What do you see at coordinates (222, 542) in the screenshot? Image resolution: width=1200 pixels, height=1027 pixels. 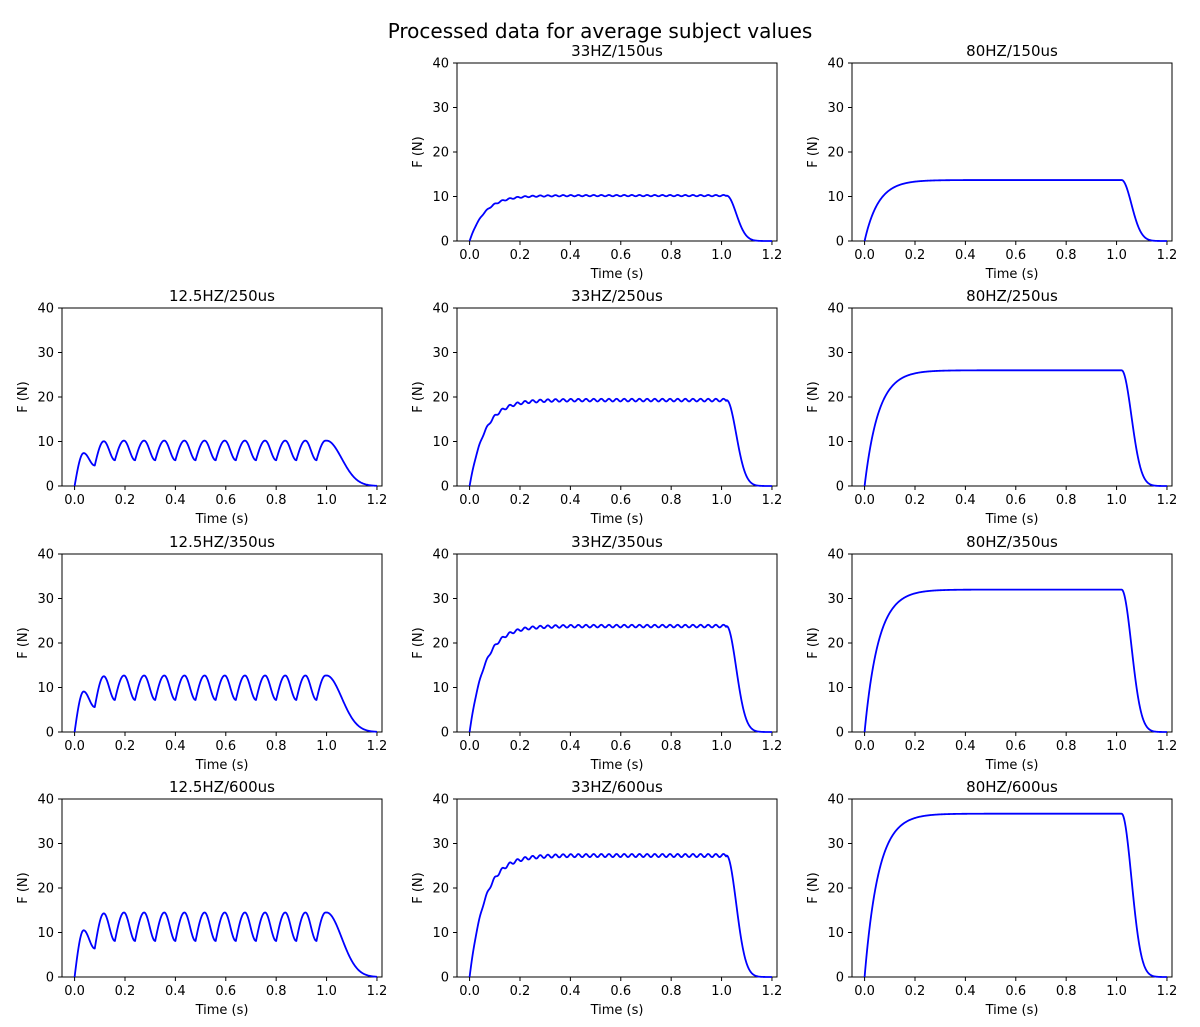 I see `subplot-title: 12.5HZ/350us` at bounding box center [222, 542].